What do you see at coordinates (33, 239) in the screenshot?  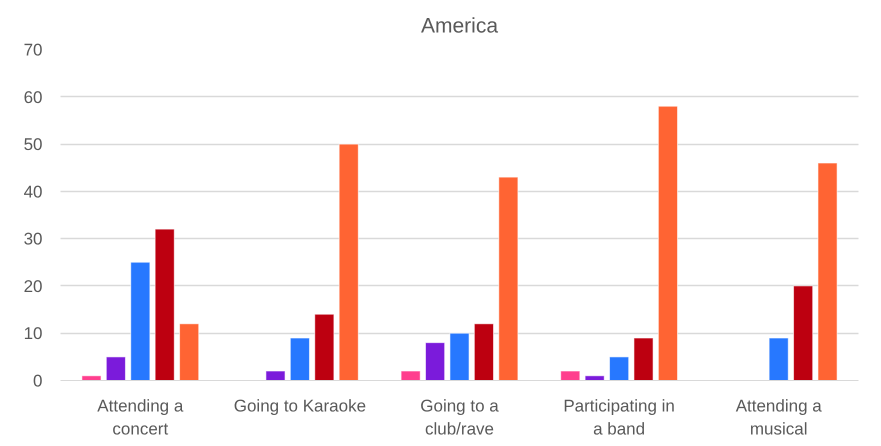 I see `y-tick-label: 30` at bounding box center [33, 239].